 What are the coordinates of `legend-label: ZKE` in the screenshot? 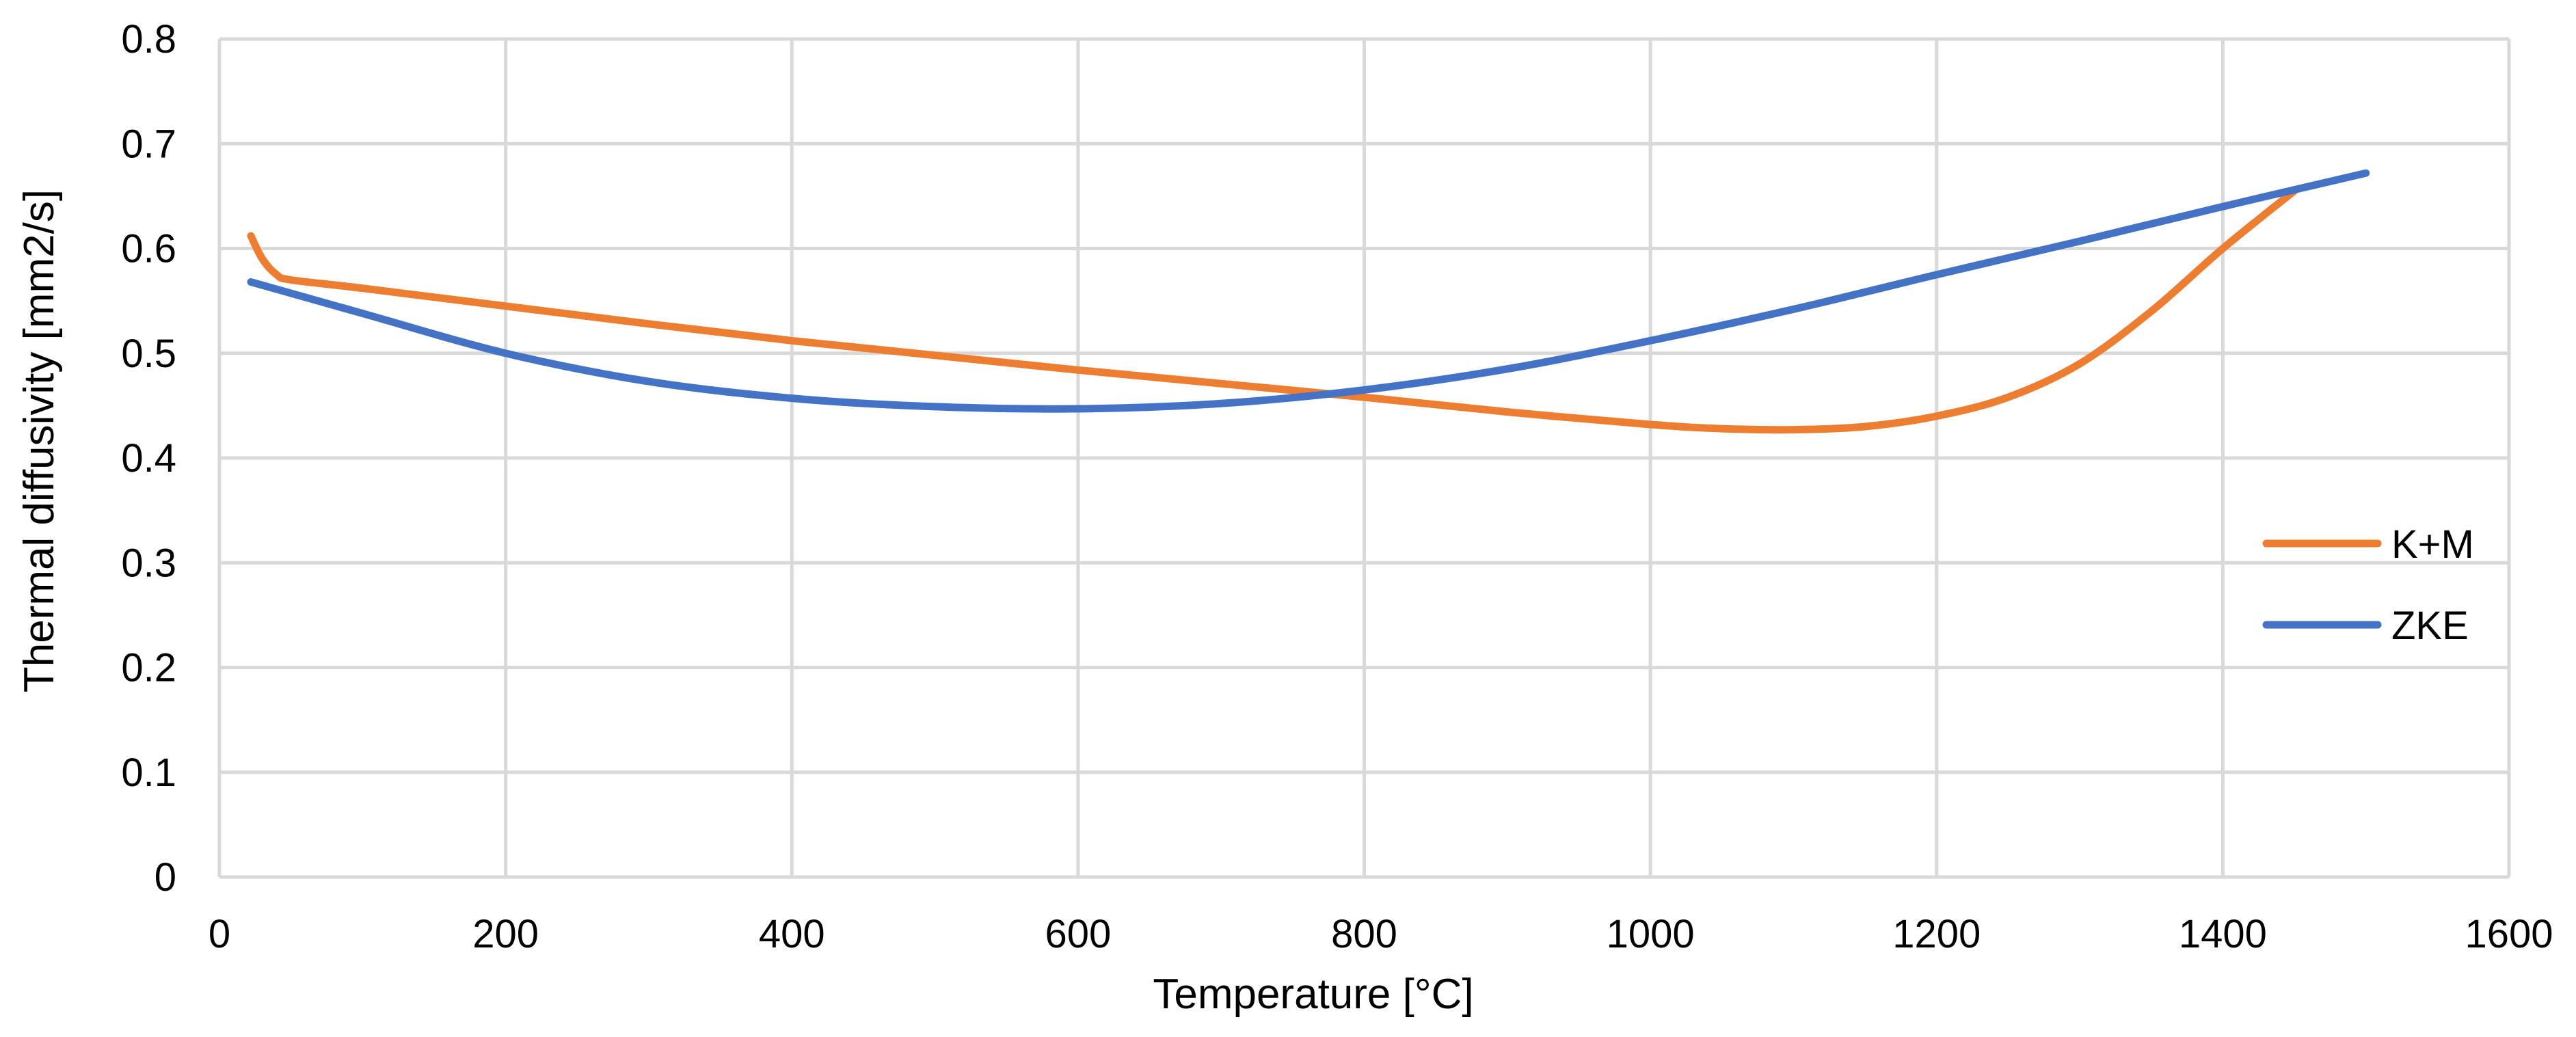 It's located at (2430, 626).